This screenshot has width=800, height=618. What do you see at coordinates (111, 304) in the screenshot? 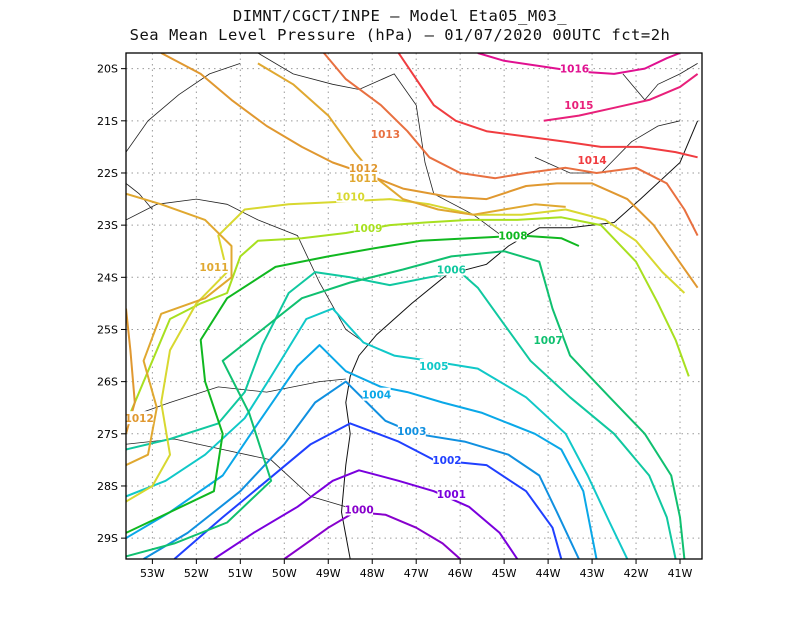
I see `latitude-ticks: 20S 21S 22S 23S 24S 25S 26S 27S 28S 29S` at bounding box center [111, 304].